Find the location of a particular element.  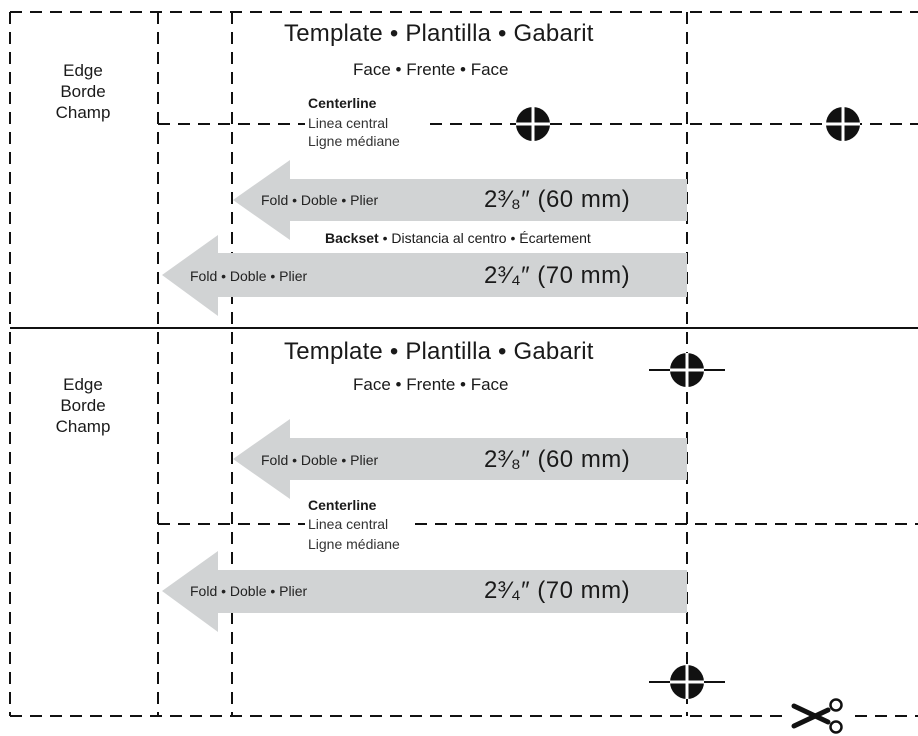

backset-label-rest: • Distancia al centro • Écartement is located at coordinates (484, 238).